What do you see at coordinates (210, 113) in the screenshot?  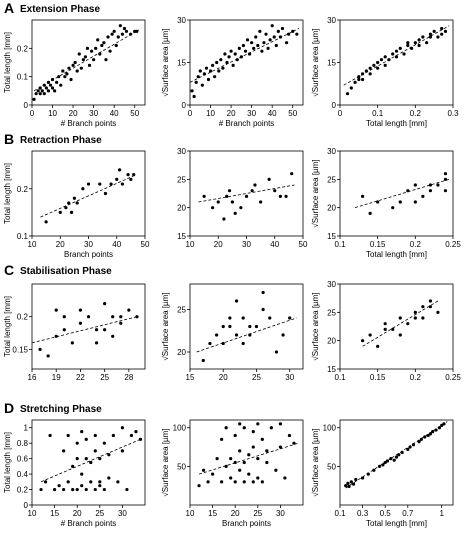 I see `x-tick-label-a2-1: 10` at bounding box center [210, 113].